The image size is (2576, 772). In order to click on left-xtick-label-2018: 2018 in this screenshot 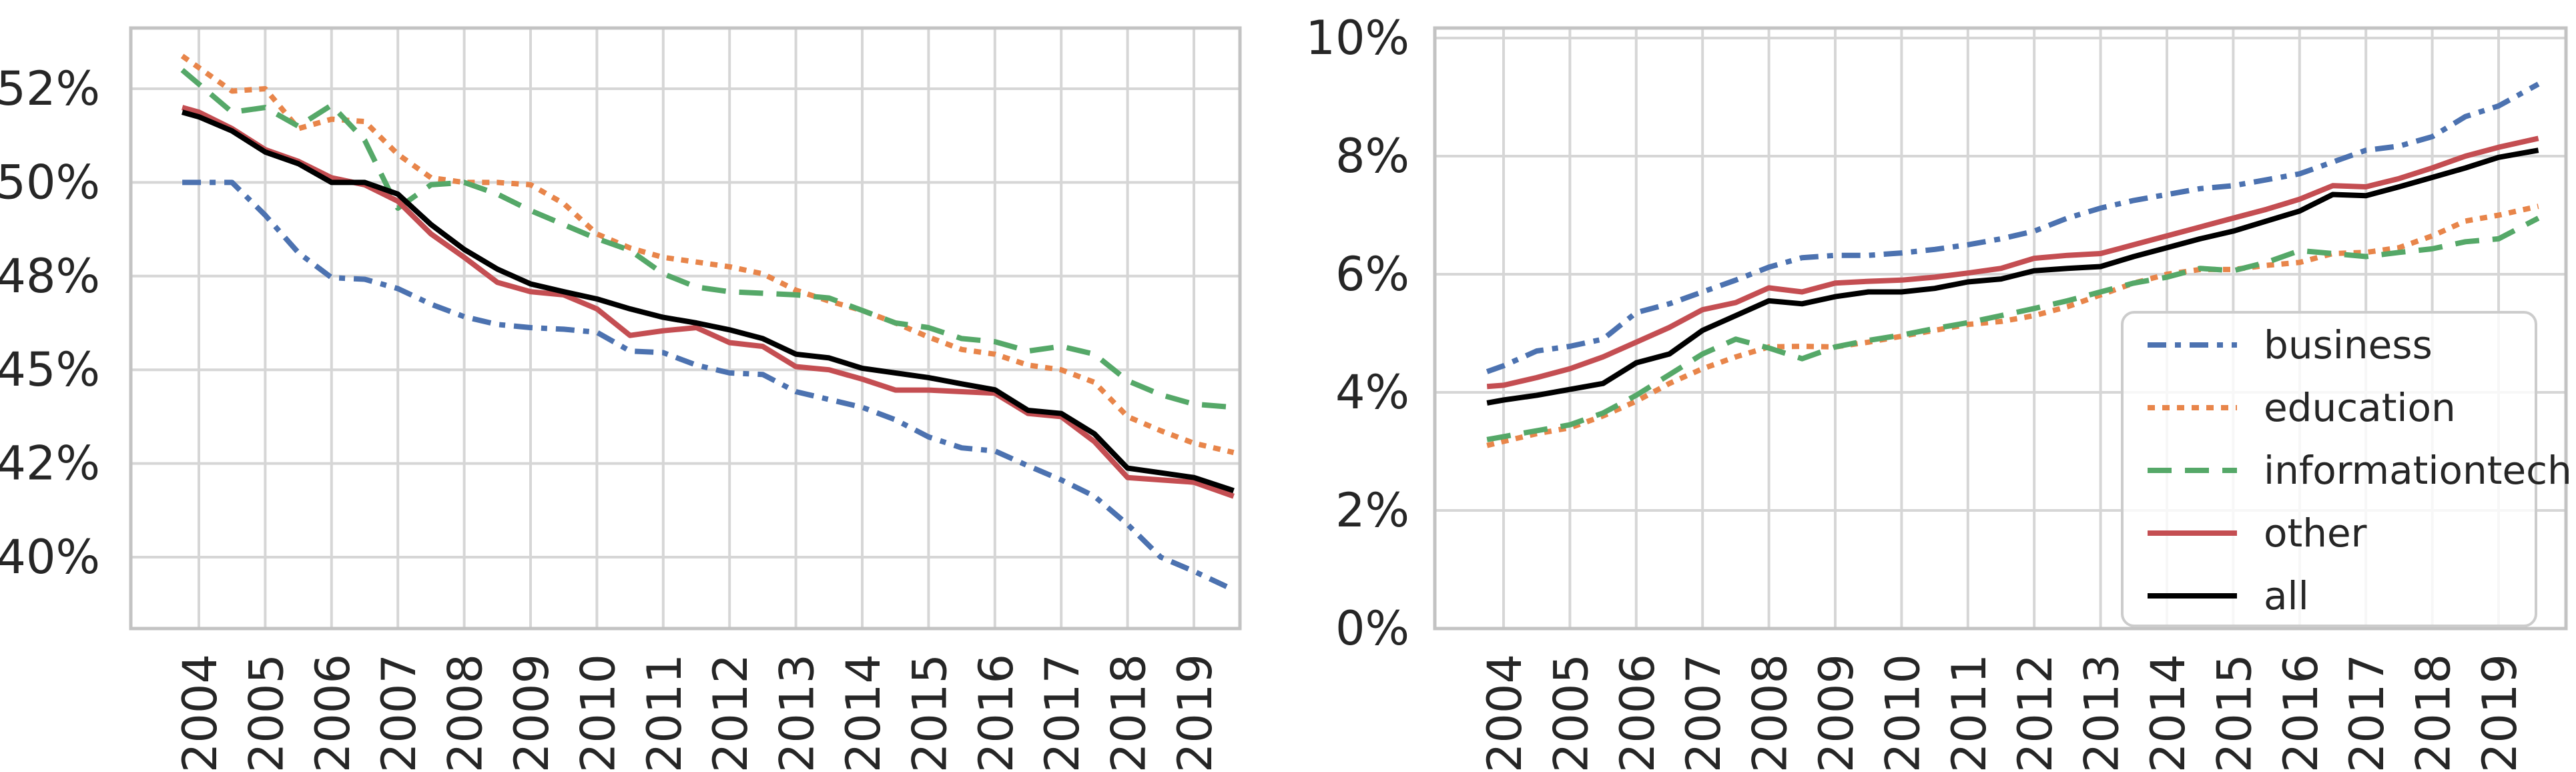, I will do `click(1129, 713)`.